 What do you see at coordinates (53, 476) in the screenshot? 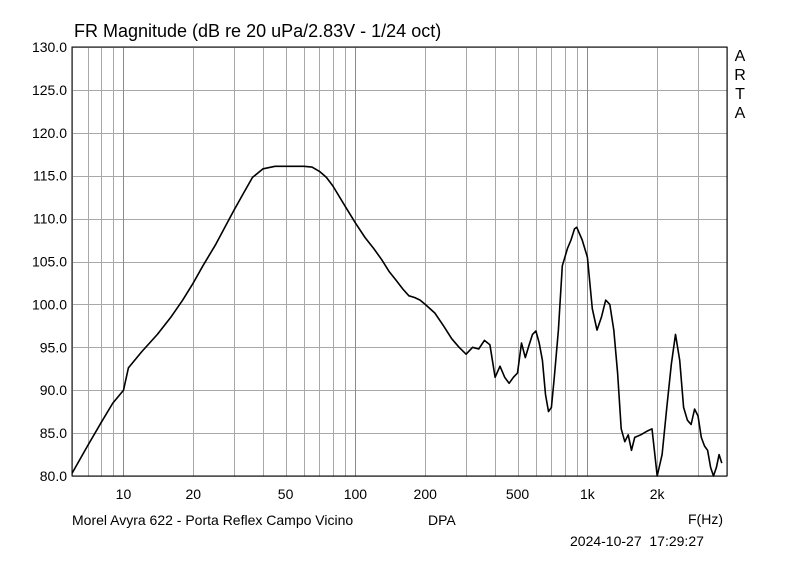
I see `y-tick-label: 80.0` at bounding box center [53, 476].